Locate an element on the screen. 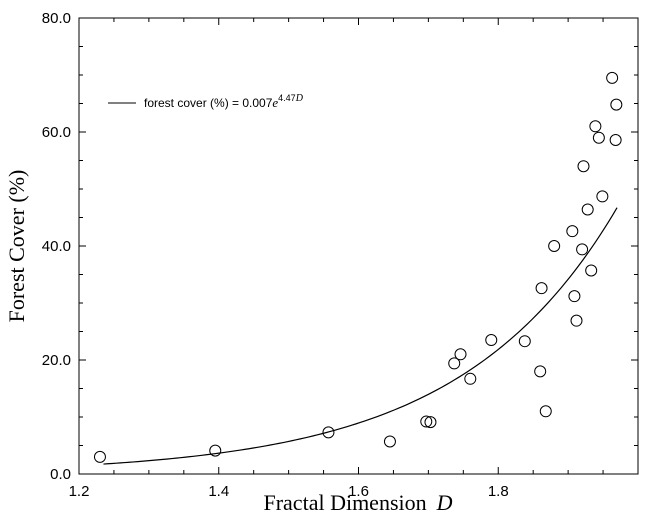 The height and width of the screenshot is (517, 652). x-axis-label-var: D is located at coordinates (444, 502).